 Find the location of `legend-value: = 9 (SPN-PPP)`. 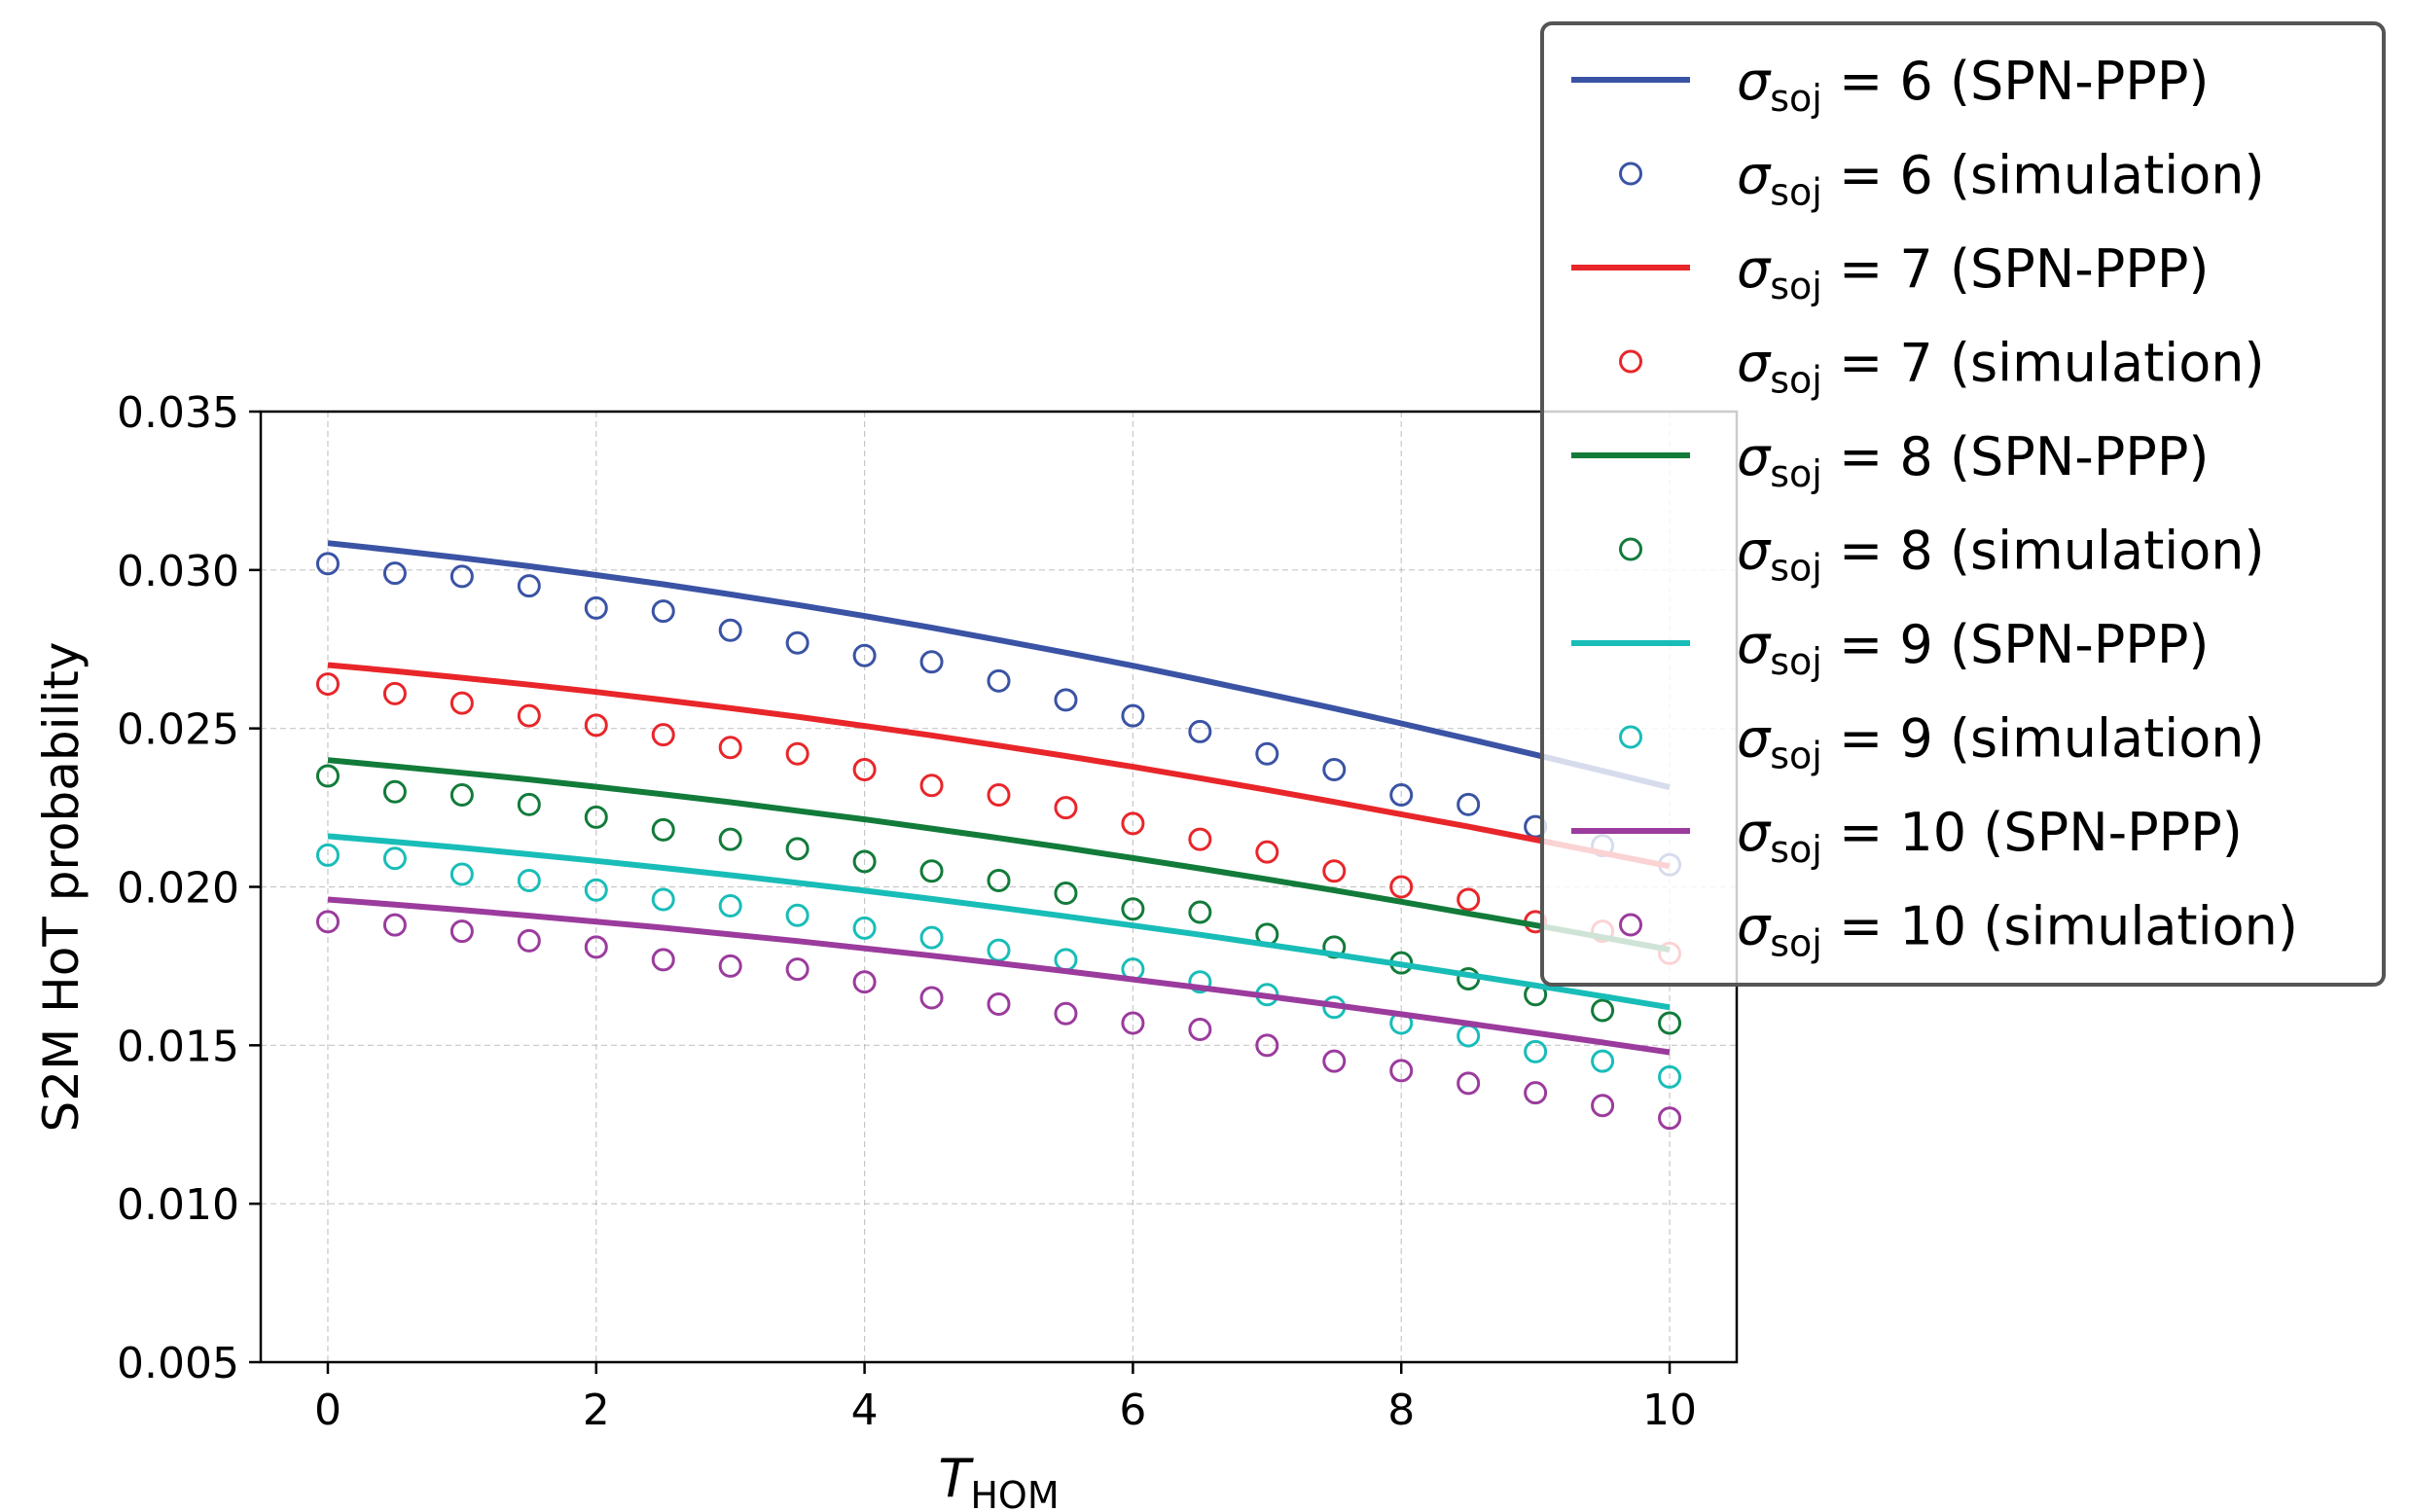

legend-value: = 9 (SPN-PPP) is located at coordinates (2016, 644).